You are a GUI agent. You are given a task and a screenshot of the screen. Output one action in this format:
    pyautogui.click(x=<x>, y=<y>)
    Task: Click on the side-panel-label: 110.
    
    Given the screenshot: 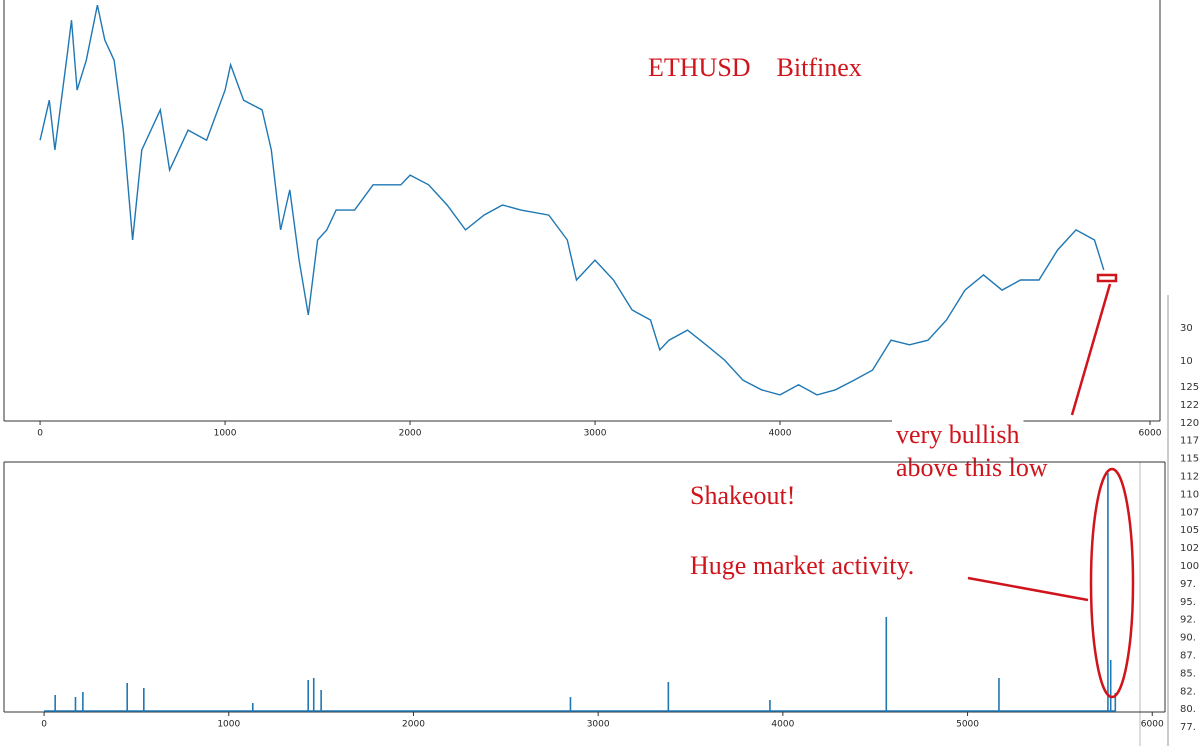 What is the action you would take?
    pyautogui.click(x=1190, y=494)
    